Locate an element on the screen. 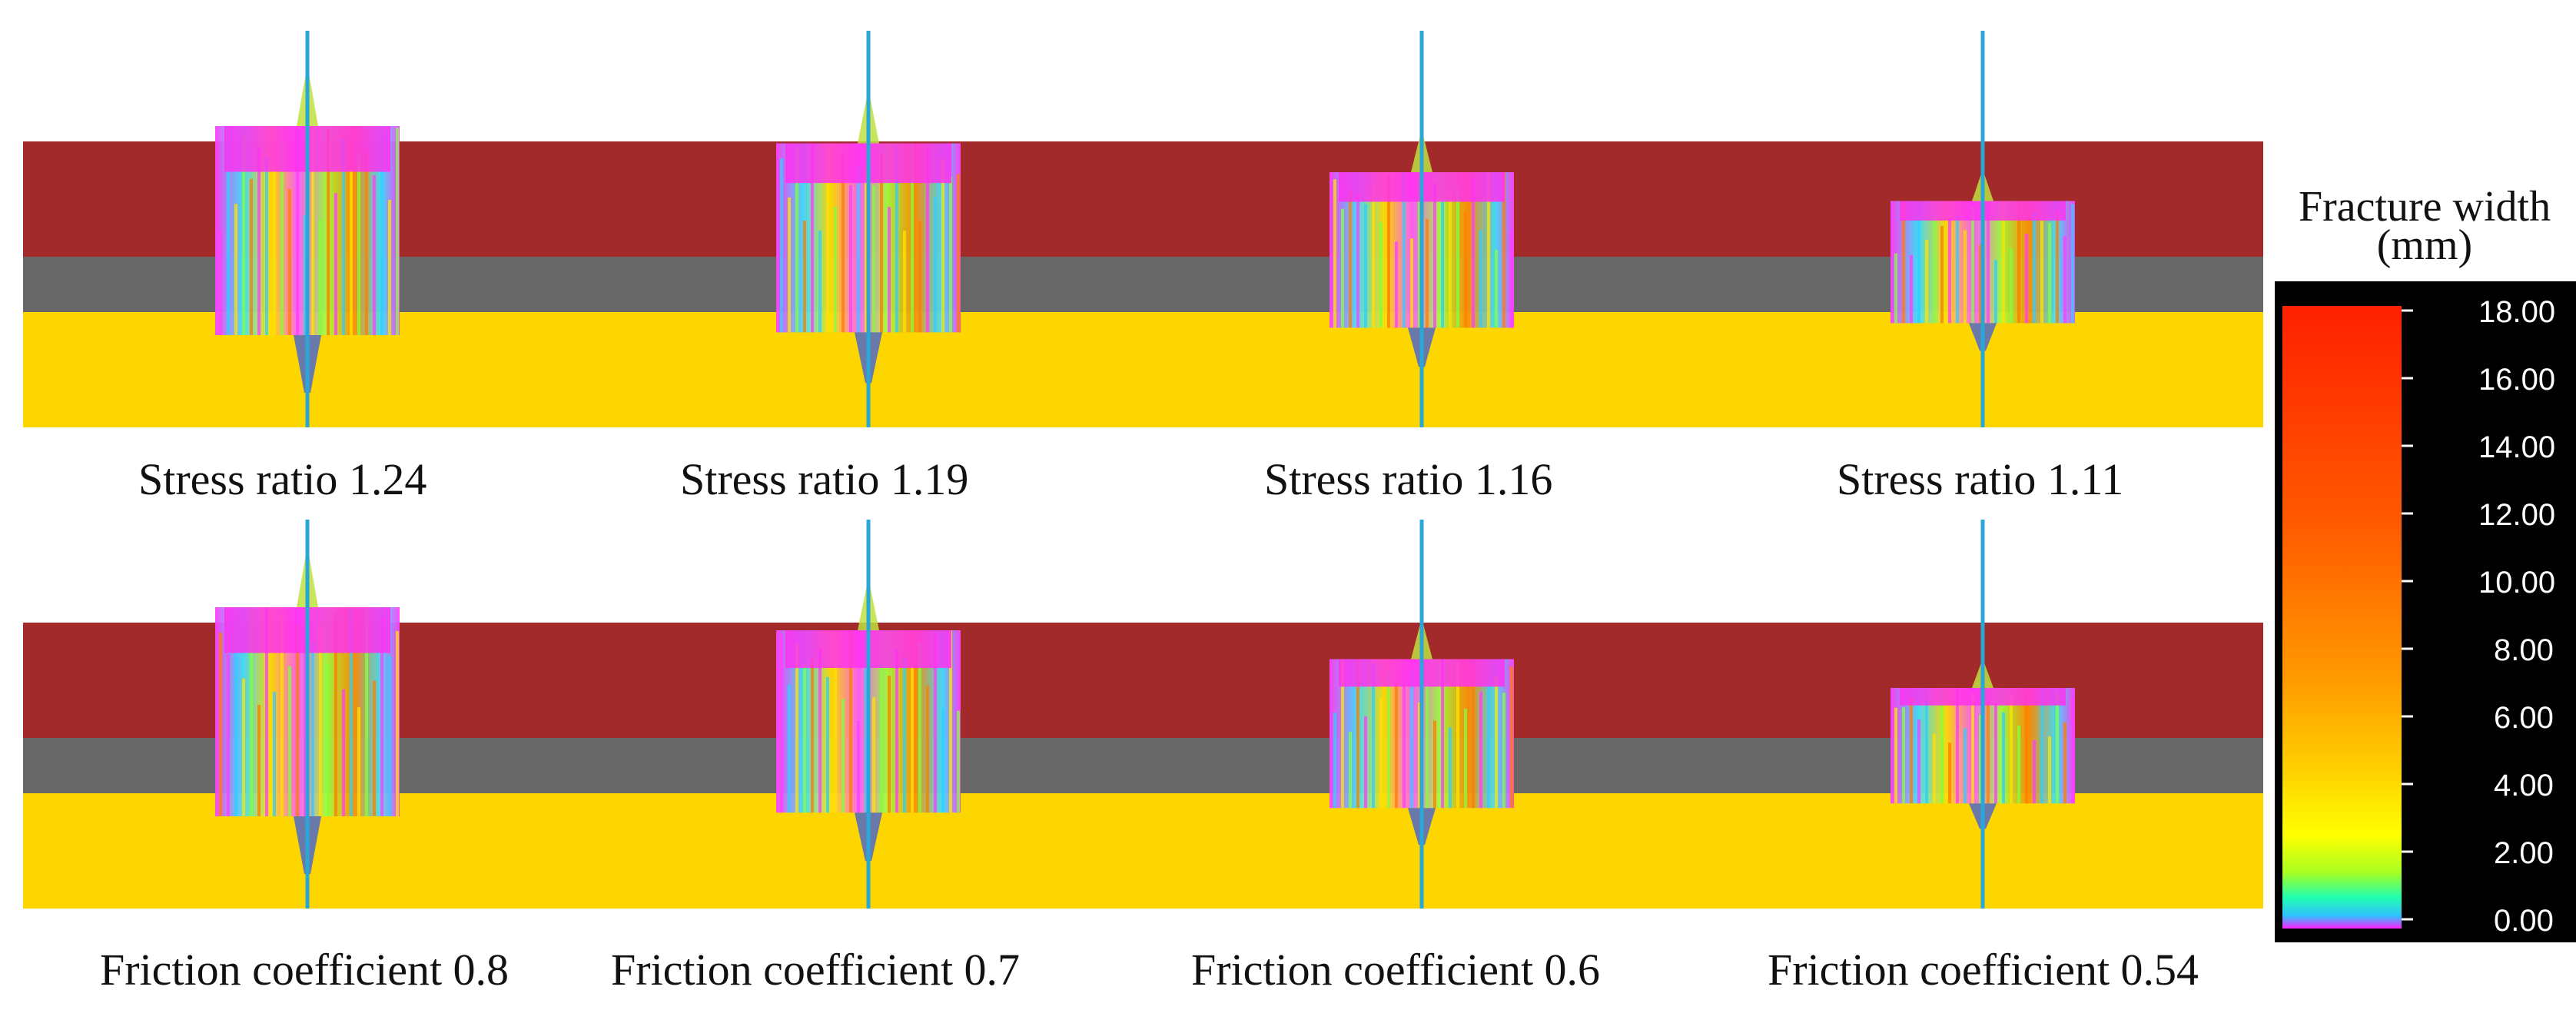  panel-label-friction-0-7: Friction coefficient 0.7 is located at coordinates (816, 970).